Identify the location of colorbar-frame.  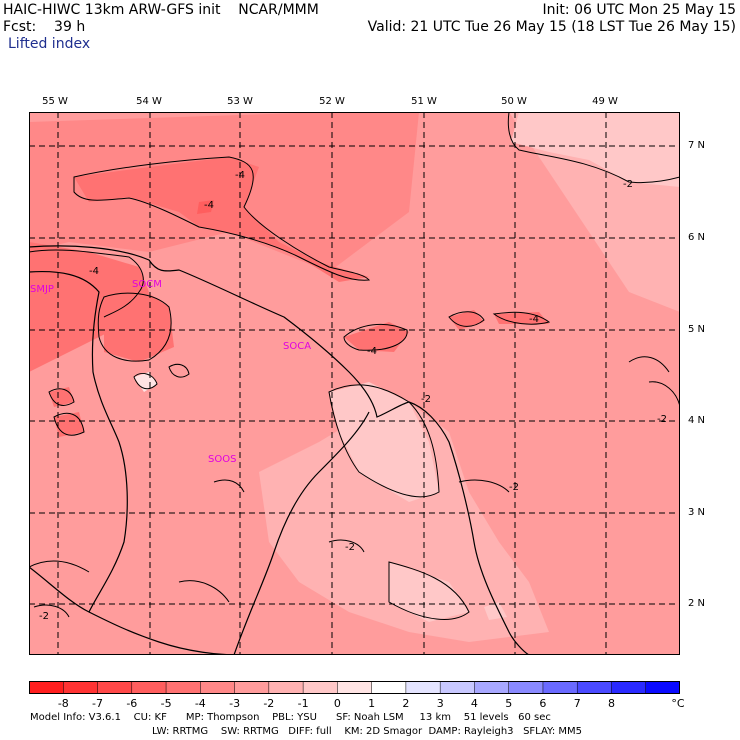
(354, 687).